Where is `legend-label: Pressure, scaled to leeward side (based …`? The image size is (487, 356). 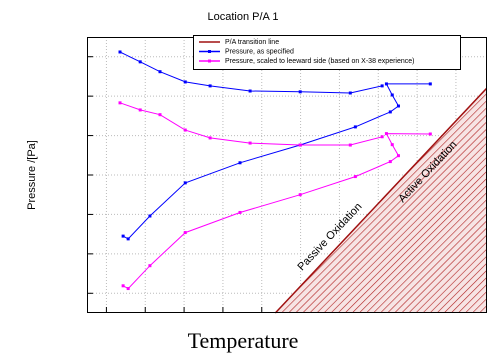 legend-label: Pressure, scaled to leeward side (based … is located at coordinates (320, 61).